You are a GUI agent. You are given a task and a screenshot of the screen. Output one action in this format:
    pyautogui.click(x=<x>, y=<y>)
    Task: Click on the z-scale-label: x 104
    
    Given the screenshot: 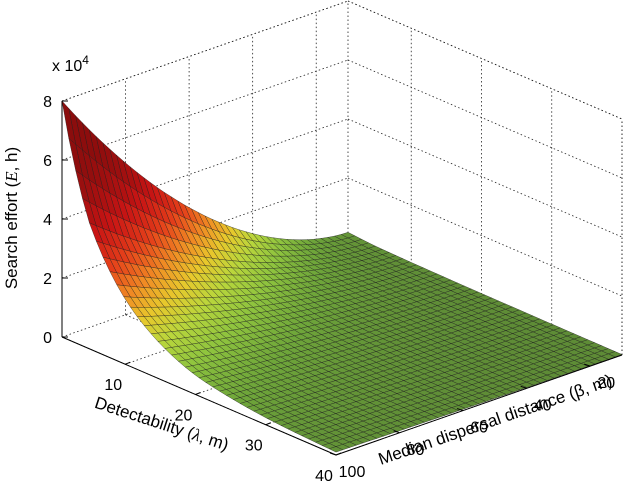 What is the action you would take?
    pyautogui.click(x=70, y=64)
    